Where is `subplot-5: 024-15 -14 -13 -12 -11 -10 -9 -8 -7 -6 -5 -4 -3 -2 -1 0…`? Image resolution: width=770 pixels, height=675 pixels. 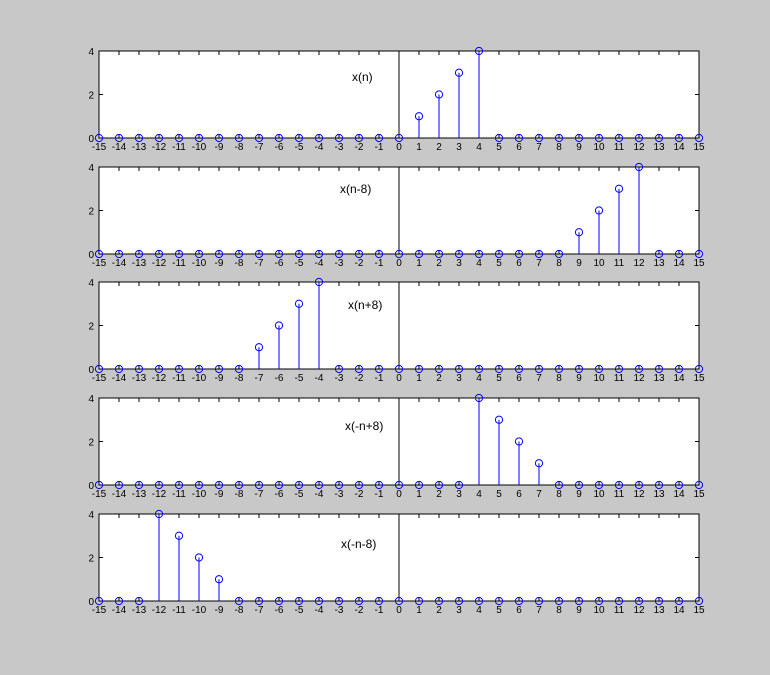
subplot-5: 024-15 -14 -13 -12 -11 -10 -9 -8 -7 -6 -5 -4 -3 -2 -1 0… is located at coordinates (396, 562).